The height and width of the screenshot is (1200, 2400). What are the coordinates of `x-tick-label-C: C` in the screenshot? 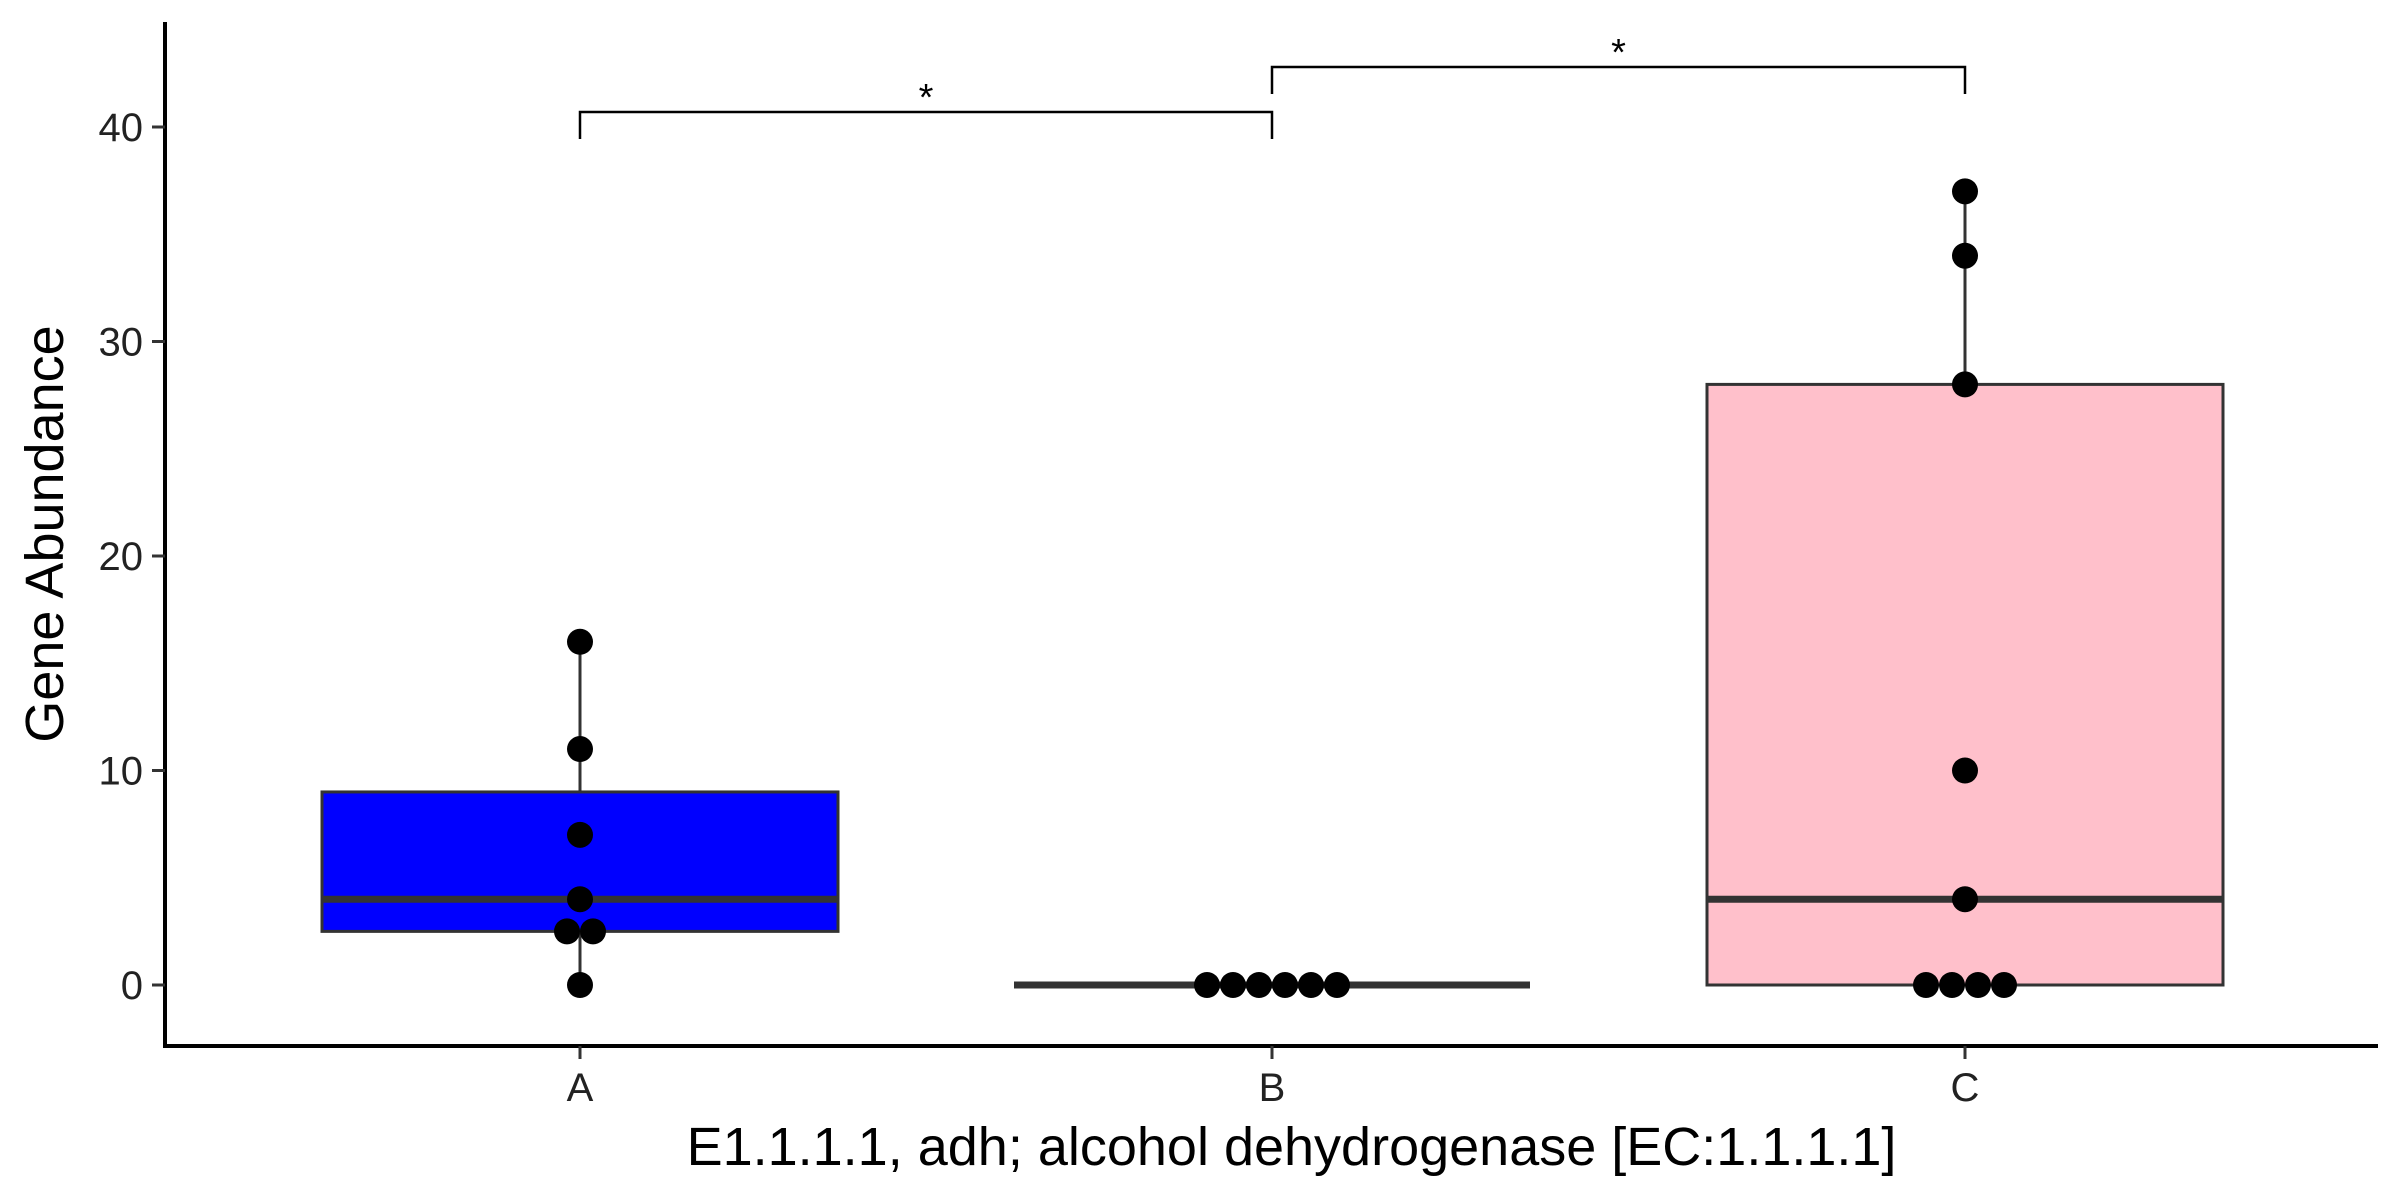 It's located at (1965, 1088).